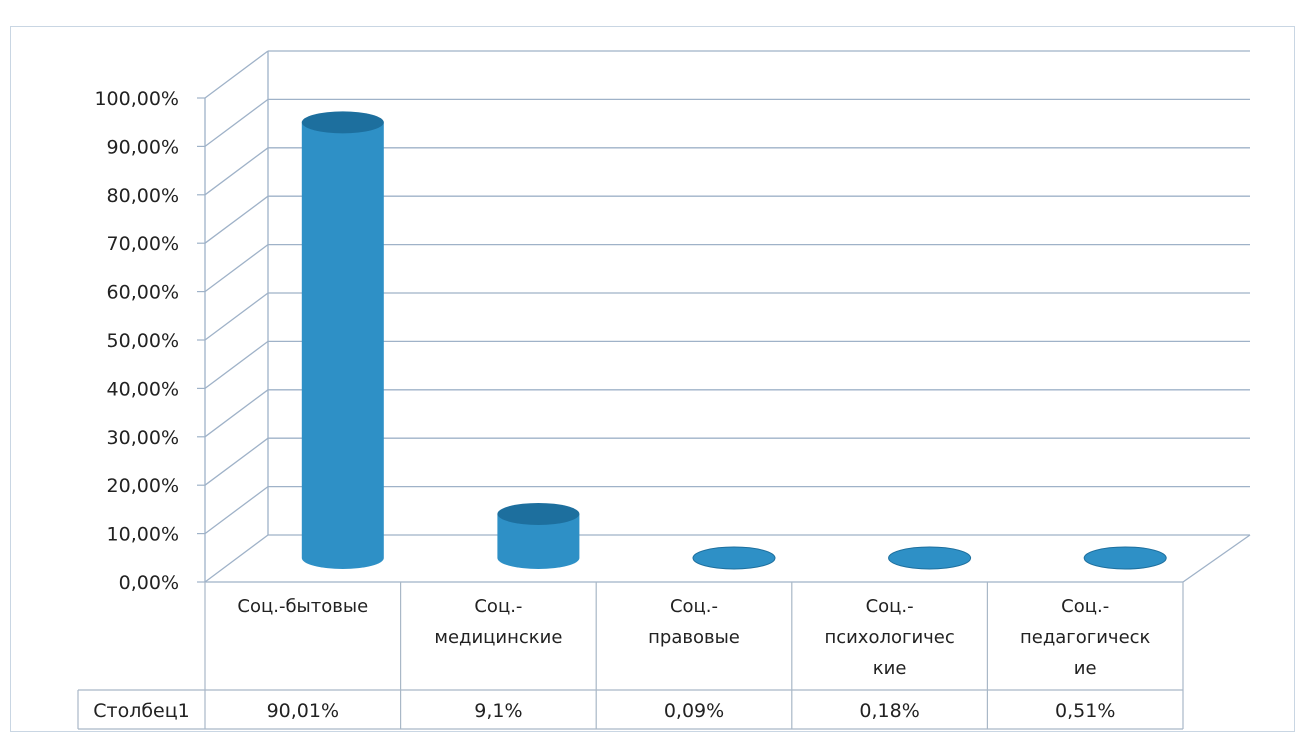 Image resolution: width=1301 pixels, height=738 pixels. I want to click on category-label: ие, so click(1085, 668).